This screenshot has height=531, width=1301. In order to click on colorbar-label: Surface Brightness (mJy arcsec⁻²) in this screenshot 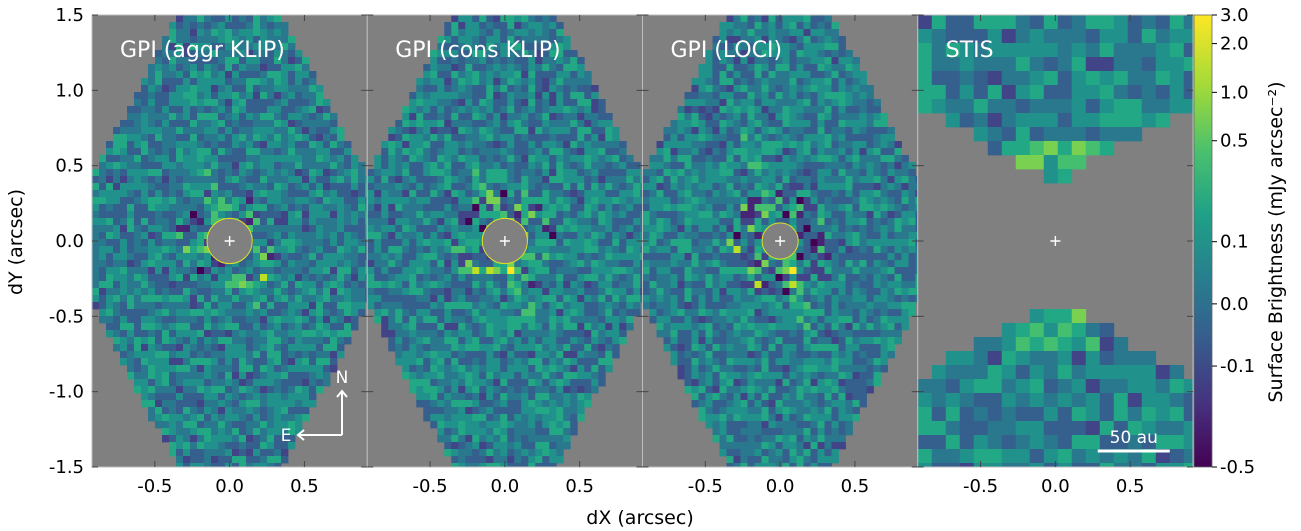, I will do `click(1276, 241)`.